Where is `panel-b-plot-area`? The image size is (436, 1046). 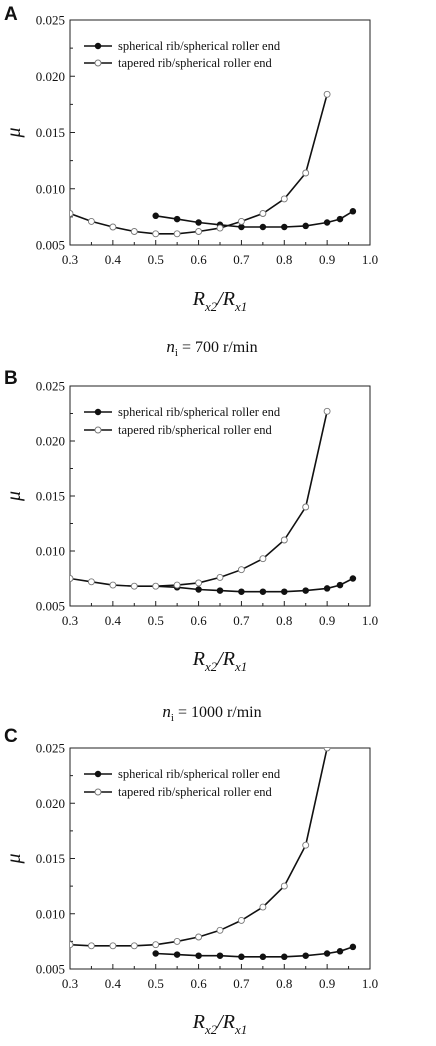 panel-b-plot-area is located at coordinates (213, 501).